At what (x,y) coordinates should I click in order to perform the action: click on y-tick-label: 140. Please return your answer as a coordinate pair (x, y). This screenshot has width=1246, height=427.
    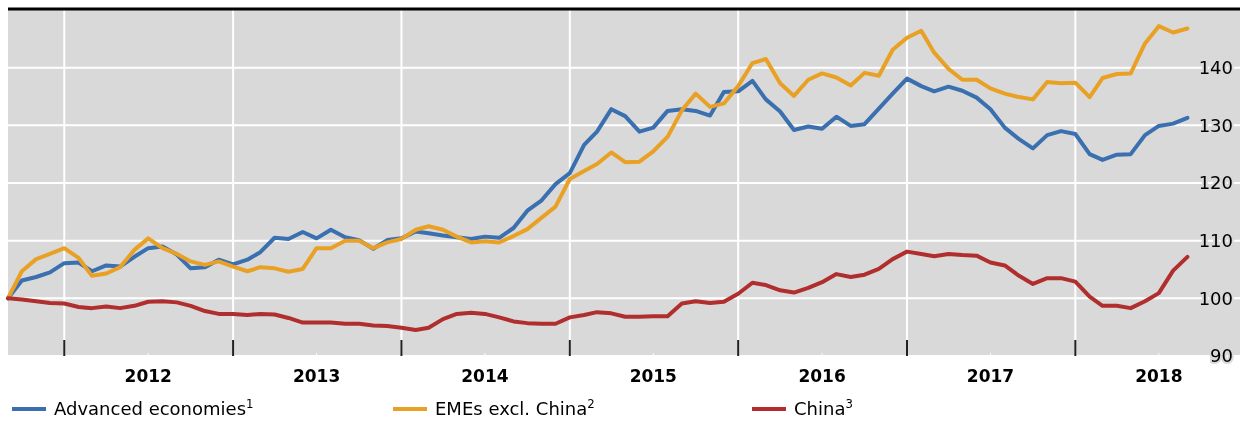
    Looking at the image, I should click on (1215, 67).